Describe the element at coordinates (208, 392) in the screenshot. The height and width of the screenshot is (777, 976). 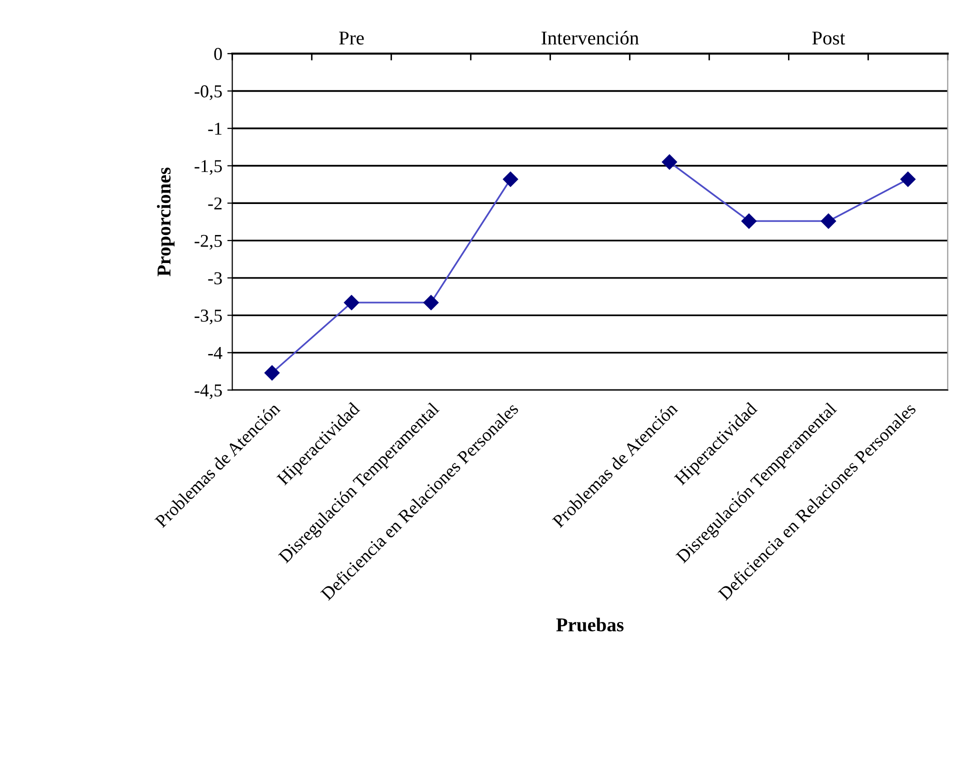
I see `y-tick-label: -4,5` at that location.